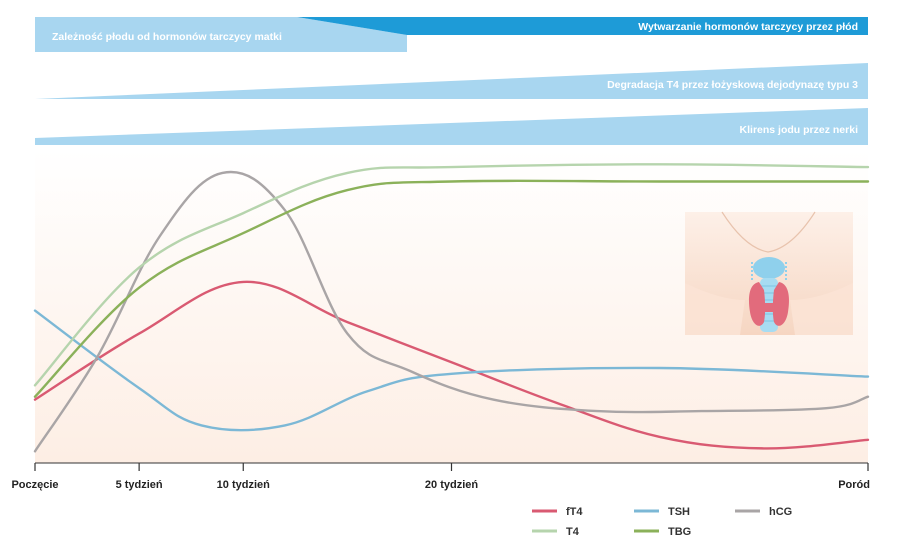 The image size is (897, 560). I want to click on band-d3-degradation, so click(451, 81).